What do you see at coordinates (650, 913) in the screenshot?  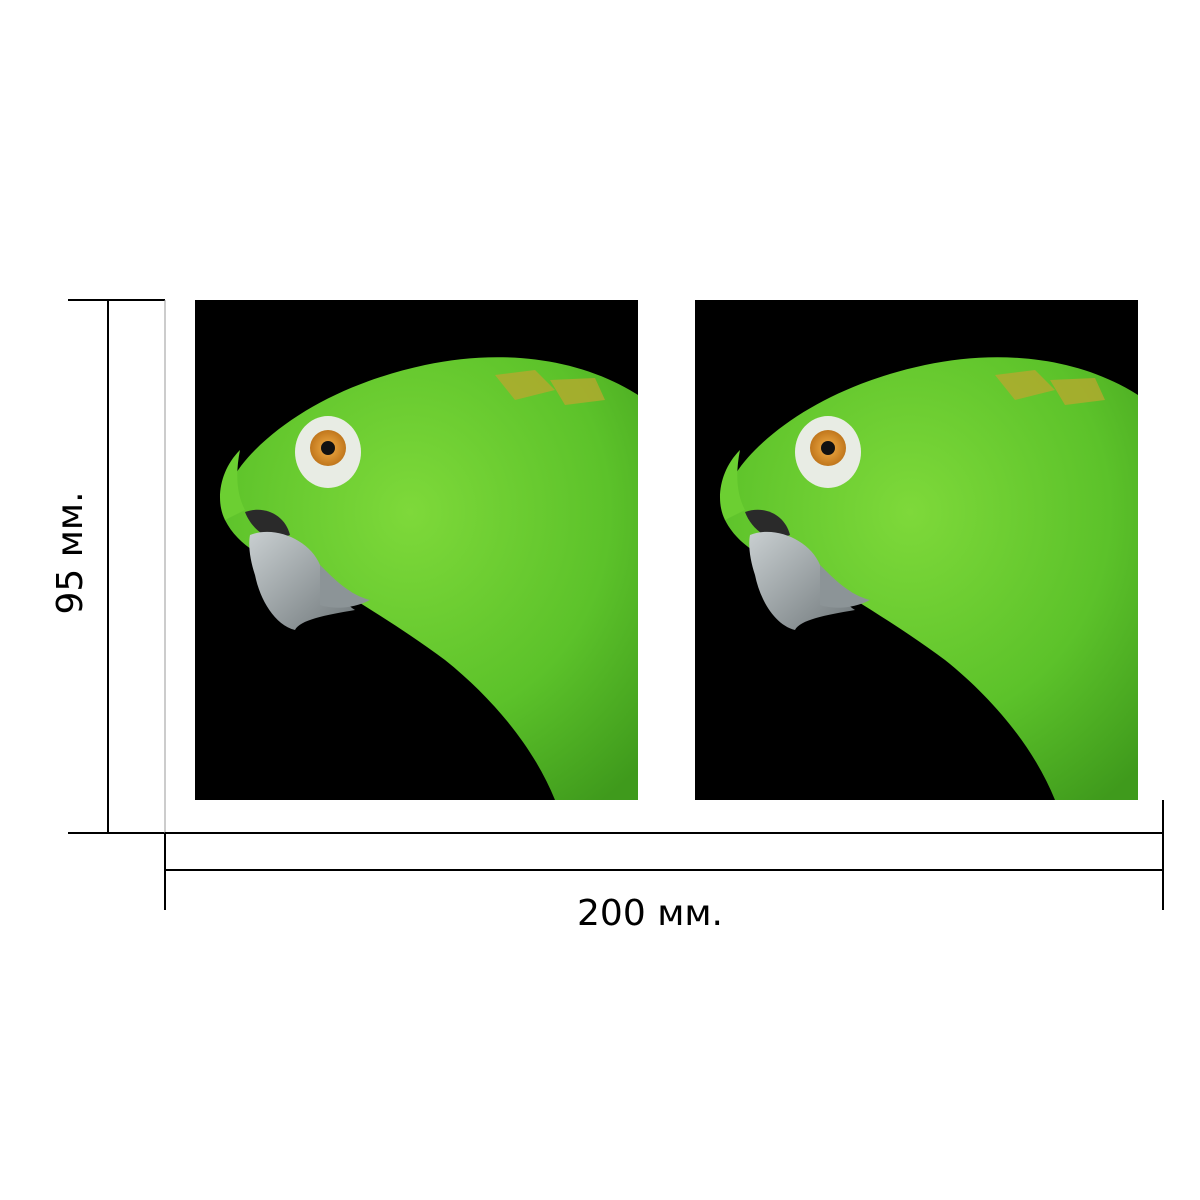 I see `width-label: 200 мм.` at bounding box center [650, 913].